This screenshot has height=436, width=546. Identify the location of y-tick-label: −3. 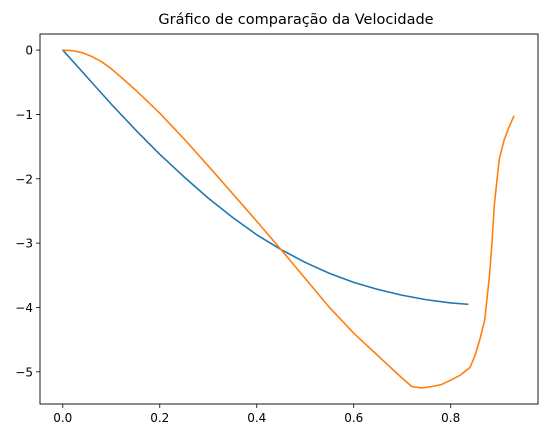
(24, 244).